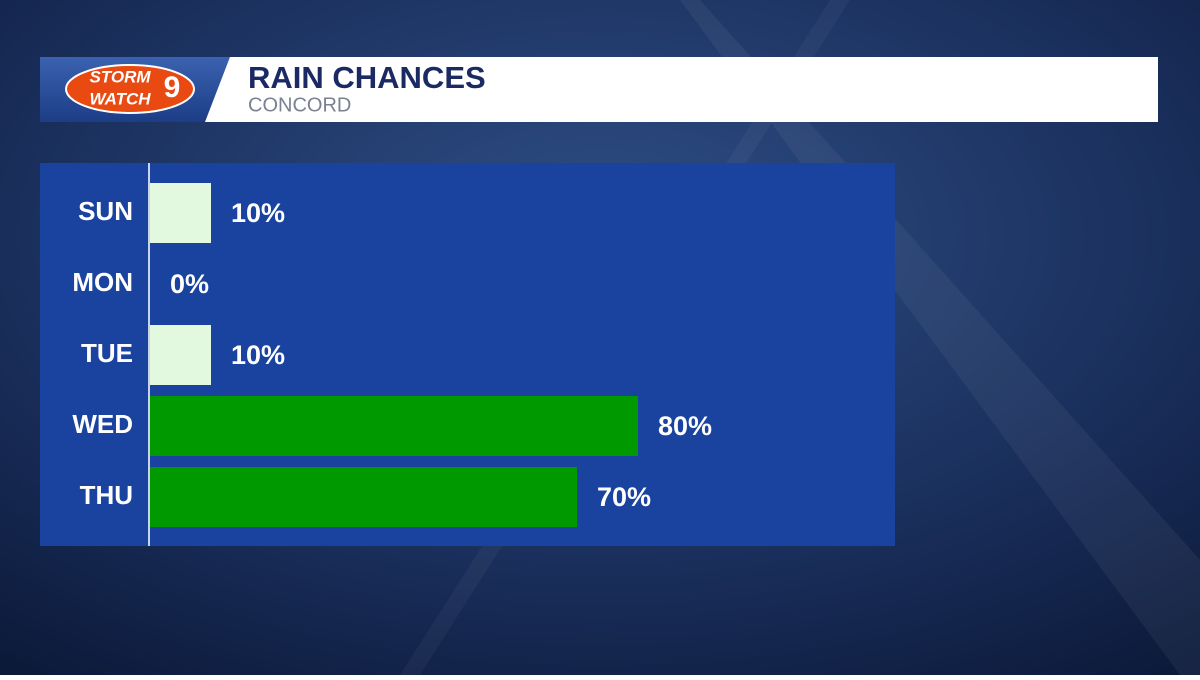  Describe the element at coordinates (107, 353) in the screenshot. I see `category-label: TUE` at that location.